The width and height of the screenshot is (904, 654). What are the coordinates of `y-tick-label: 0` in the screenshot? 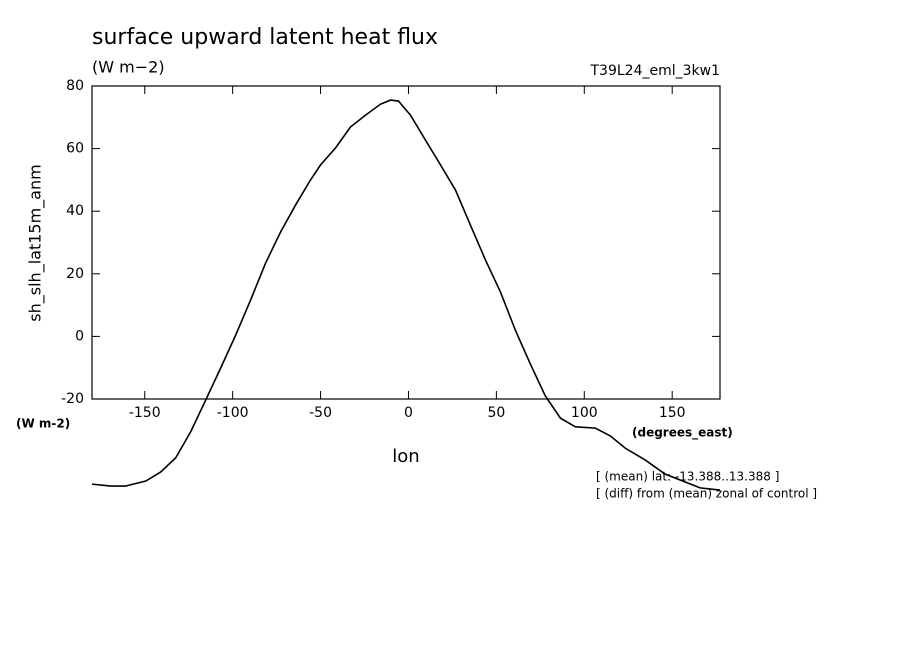 It's located at (79, 336).